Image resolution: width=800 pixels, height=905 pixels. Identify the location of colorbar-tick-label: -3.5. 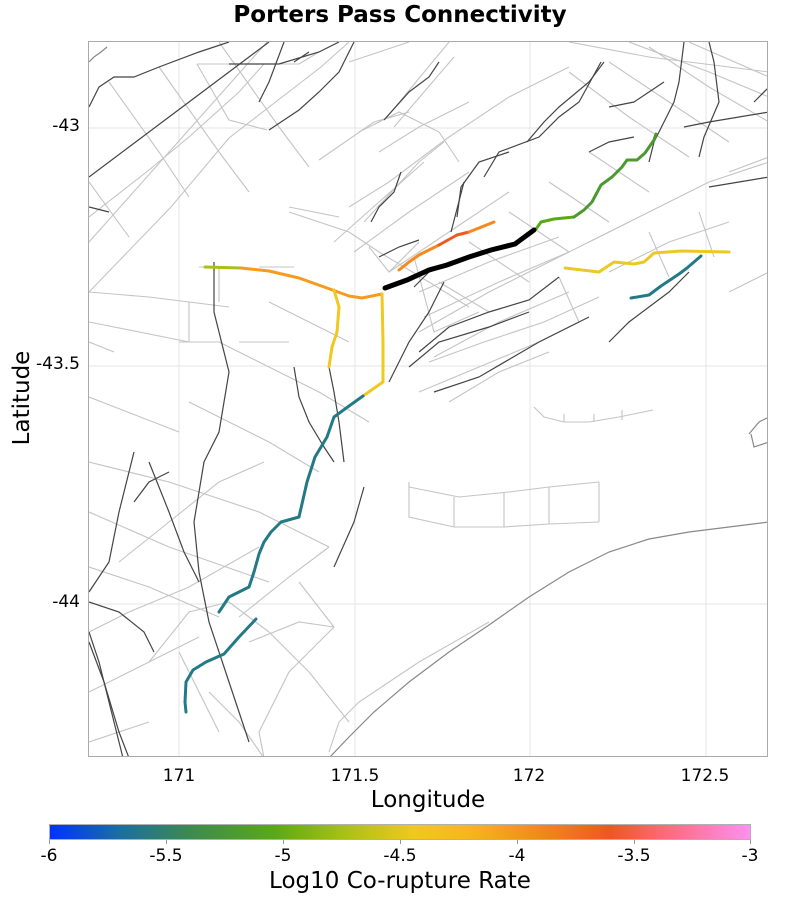
(634, 856).